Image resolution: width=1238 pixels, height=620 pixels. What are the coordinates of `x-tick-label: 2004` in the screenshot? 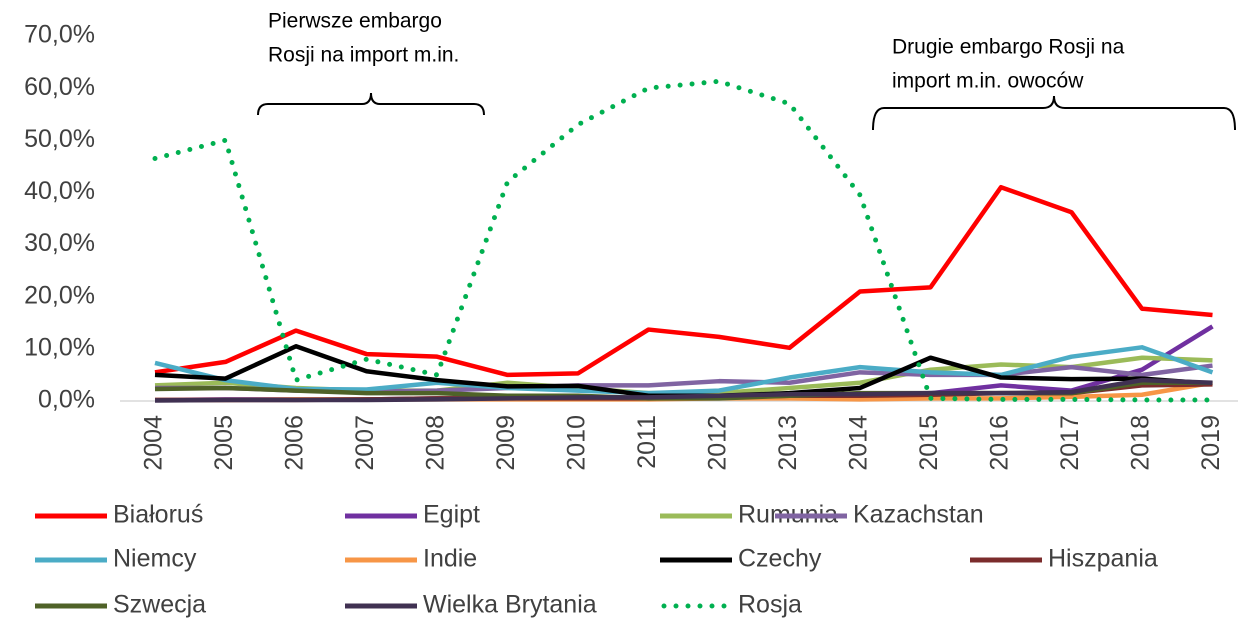 It's located at (154, 443).